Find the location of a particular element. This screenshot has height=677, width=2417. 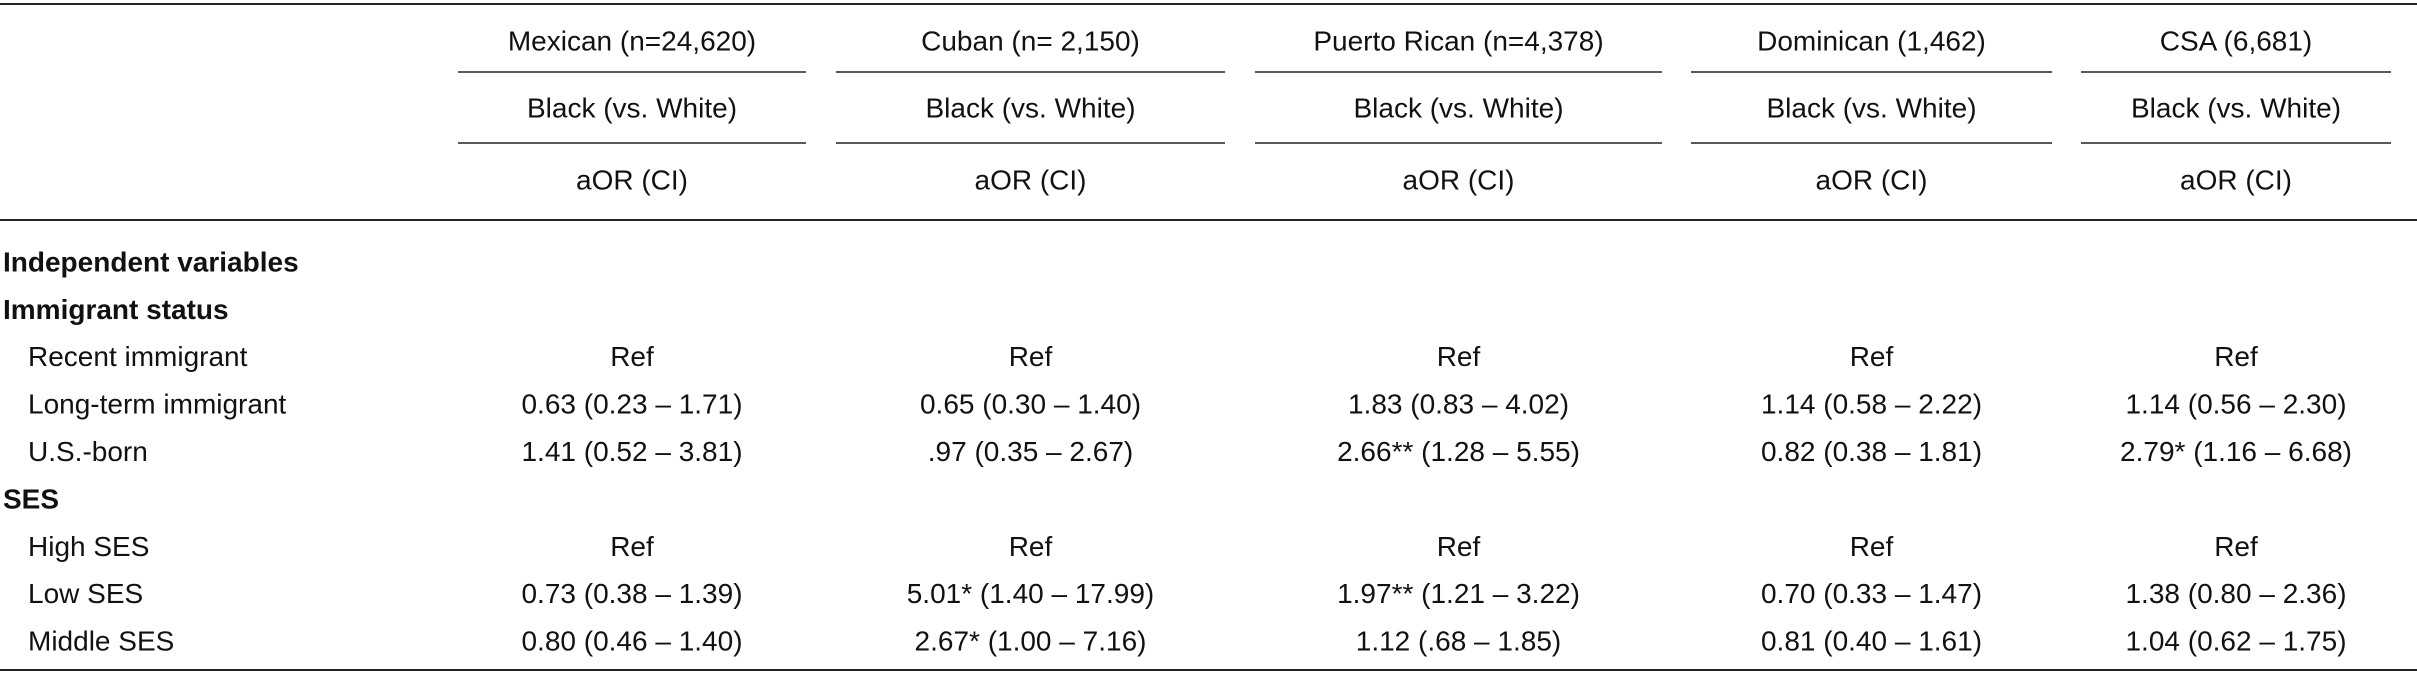

row-label: Long-term immigrant is located at coordinates (157, 404).